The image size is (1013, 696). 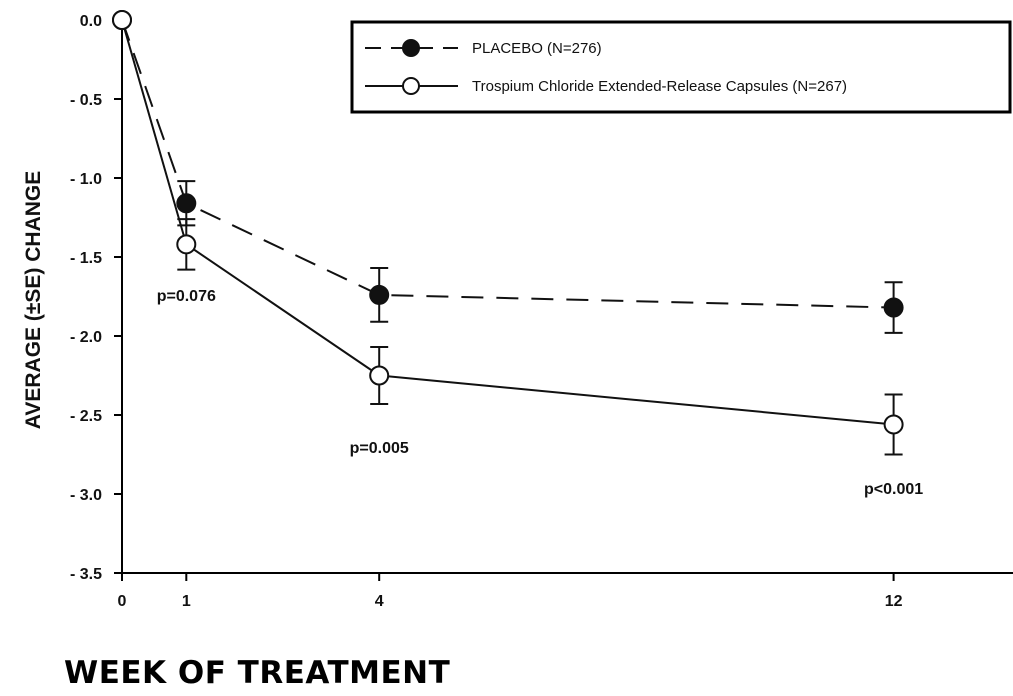 What do you see at coordinates (379, 601) in the screenshot?
I see `x-tick-label: 4` at bounding box center [379, 601].